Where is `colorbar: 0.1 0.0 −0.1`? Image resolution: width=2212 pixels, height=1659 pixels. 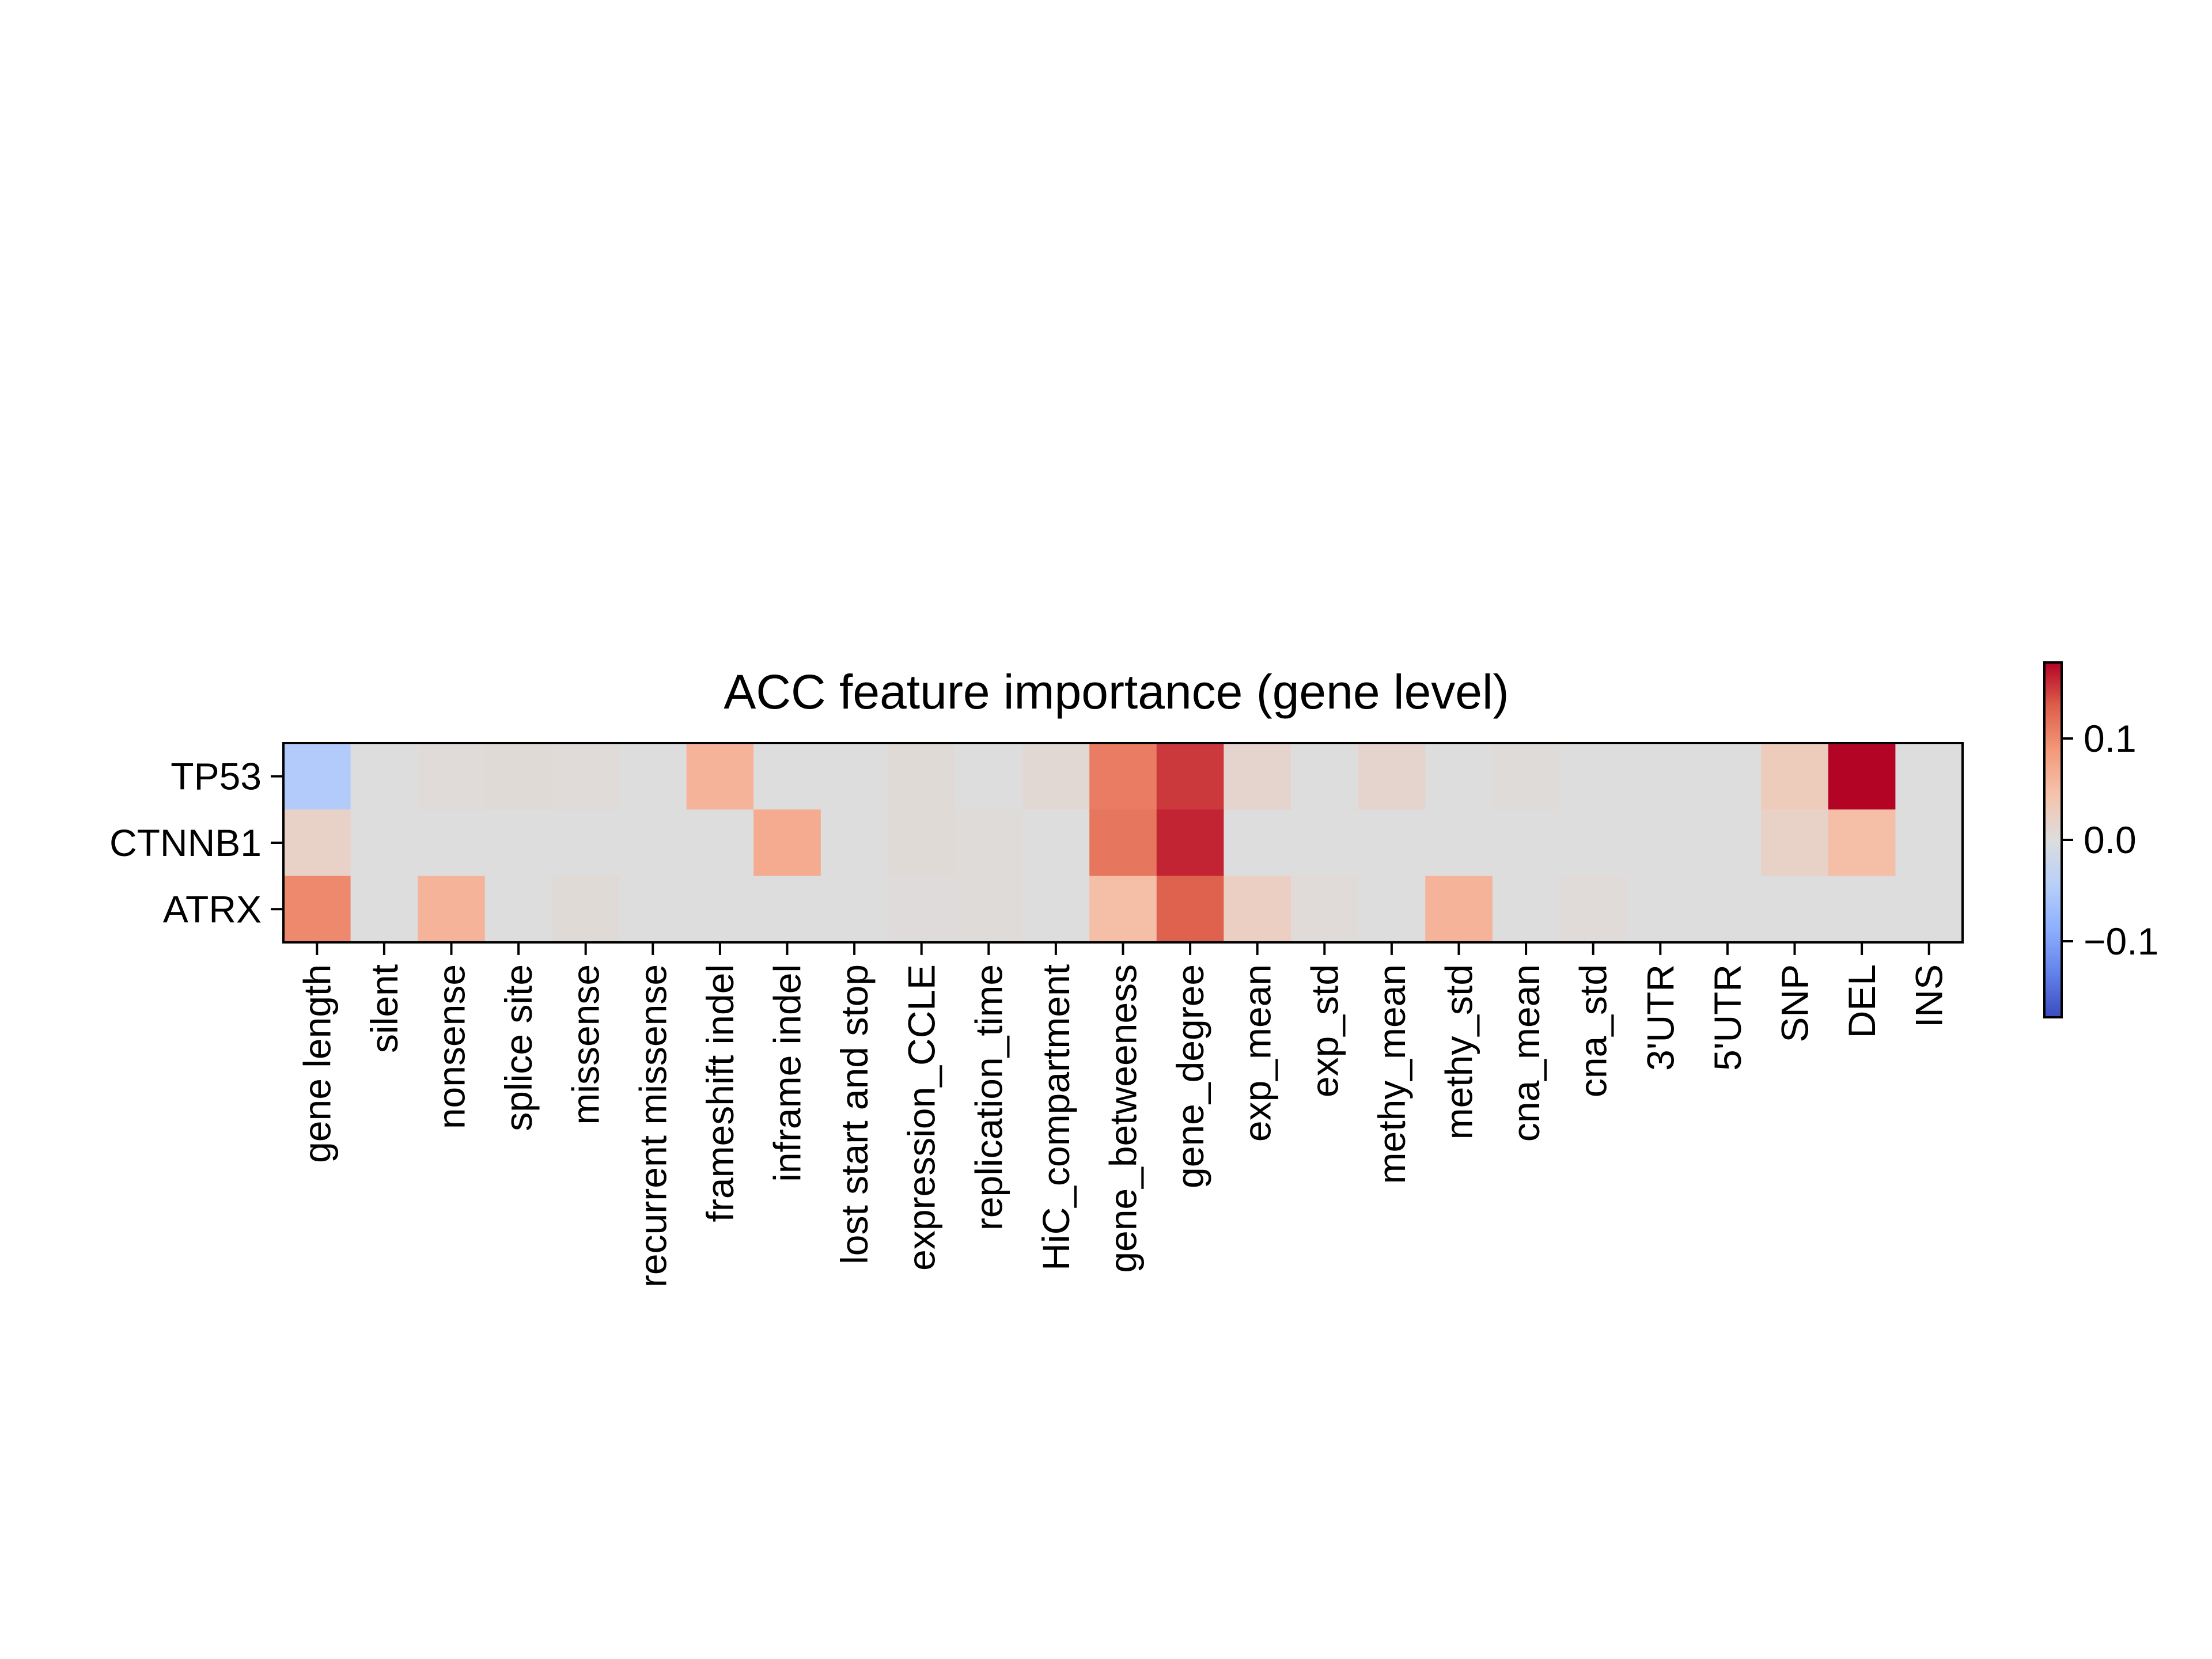 colorbar: 0.1 0.0 −0.1 is located at coordinates (2100, 839).